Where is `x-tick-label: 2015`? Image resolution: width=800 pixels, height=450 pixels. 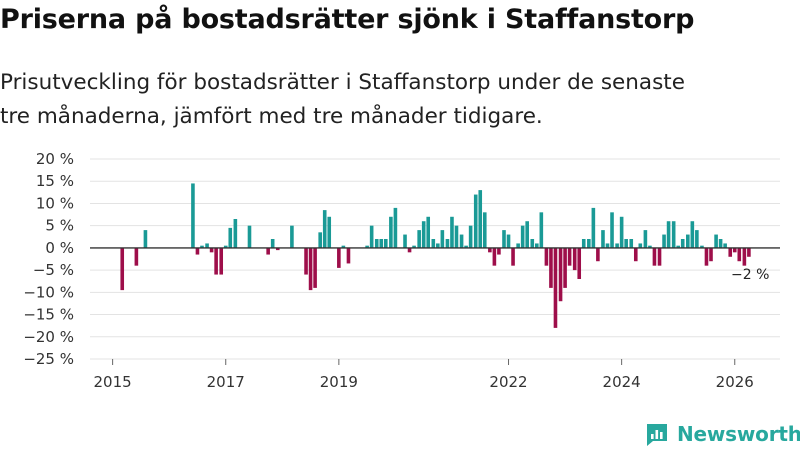
x-tick-label: 2015 is located at coordinates (113, 382).